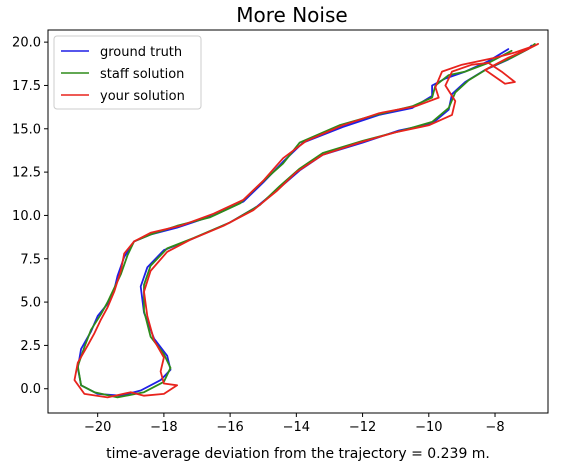 The width and height of the screenshot is (571, 467). What do you see at coordinates (97, 427) in the screenshot?
I see `x-tick-label: −20` at bounding box center [97, 427].